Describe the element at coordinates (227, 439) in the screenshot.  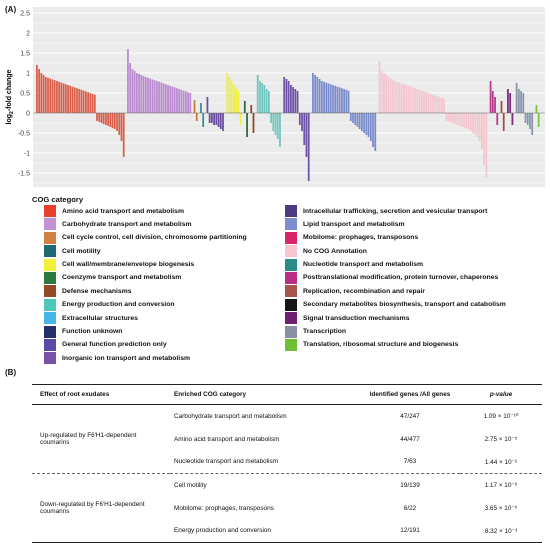
I see `category-cell: Amino acid transport and metabolism` at that location.